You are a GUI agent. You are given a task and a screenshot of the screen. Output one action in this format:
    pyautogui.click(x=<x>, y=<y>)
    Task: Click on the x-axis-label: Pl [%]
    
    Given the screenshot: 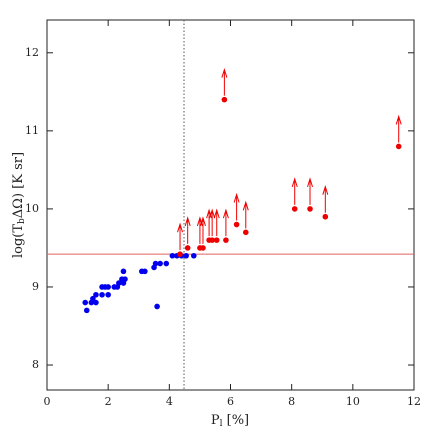 What is the action you would take?
    pyautogui.click(x=230, y=421)
    